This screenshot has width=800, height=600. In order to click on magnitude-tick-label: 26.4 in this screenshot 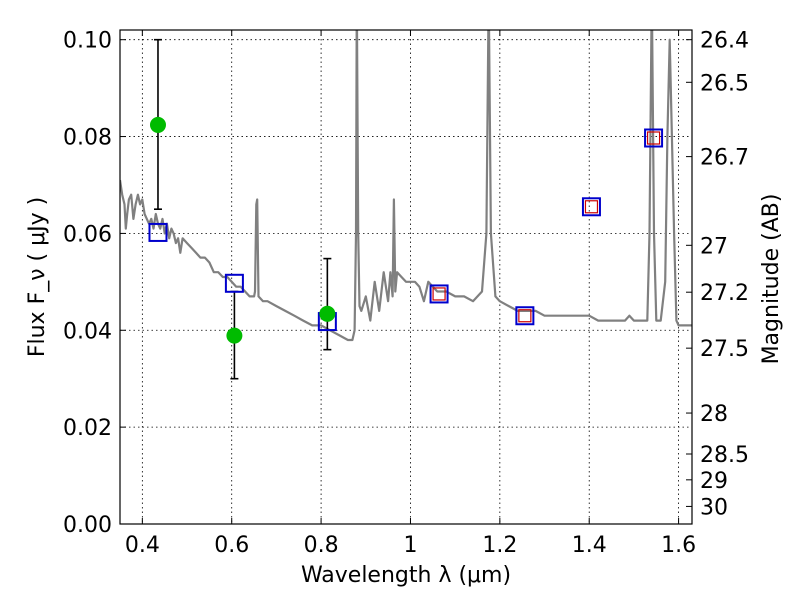, I will do `click(724, 41)`.